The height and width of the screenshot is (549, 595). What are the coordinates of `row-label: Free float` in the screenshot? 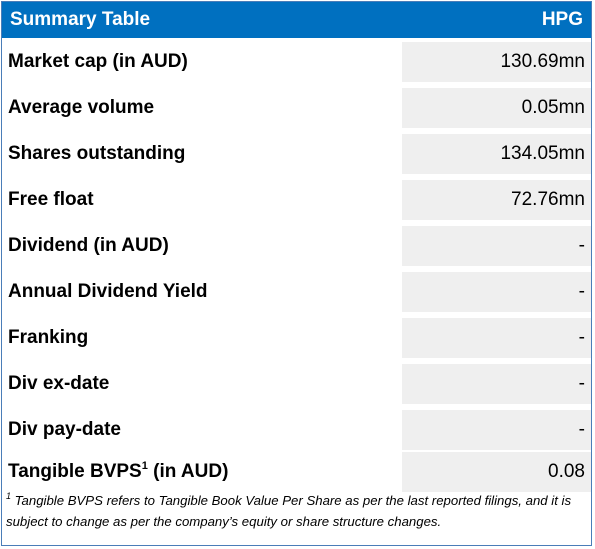 It's located at (51, 199).